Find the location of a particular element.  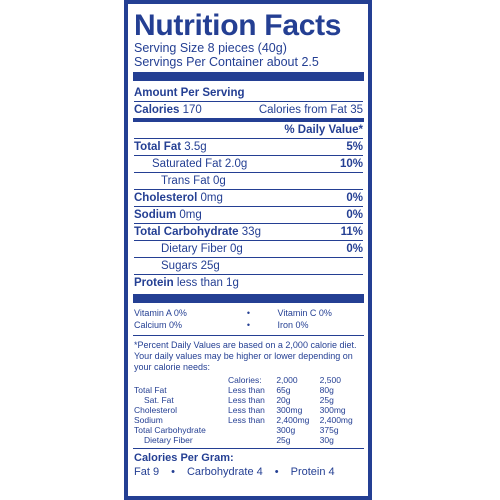

nutrient-row: Total Carbohydrate 33g 11% is located at coordinates (248, 231).